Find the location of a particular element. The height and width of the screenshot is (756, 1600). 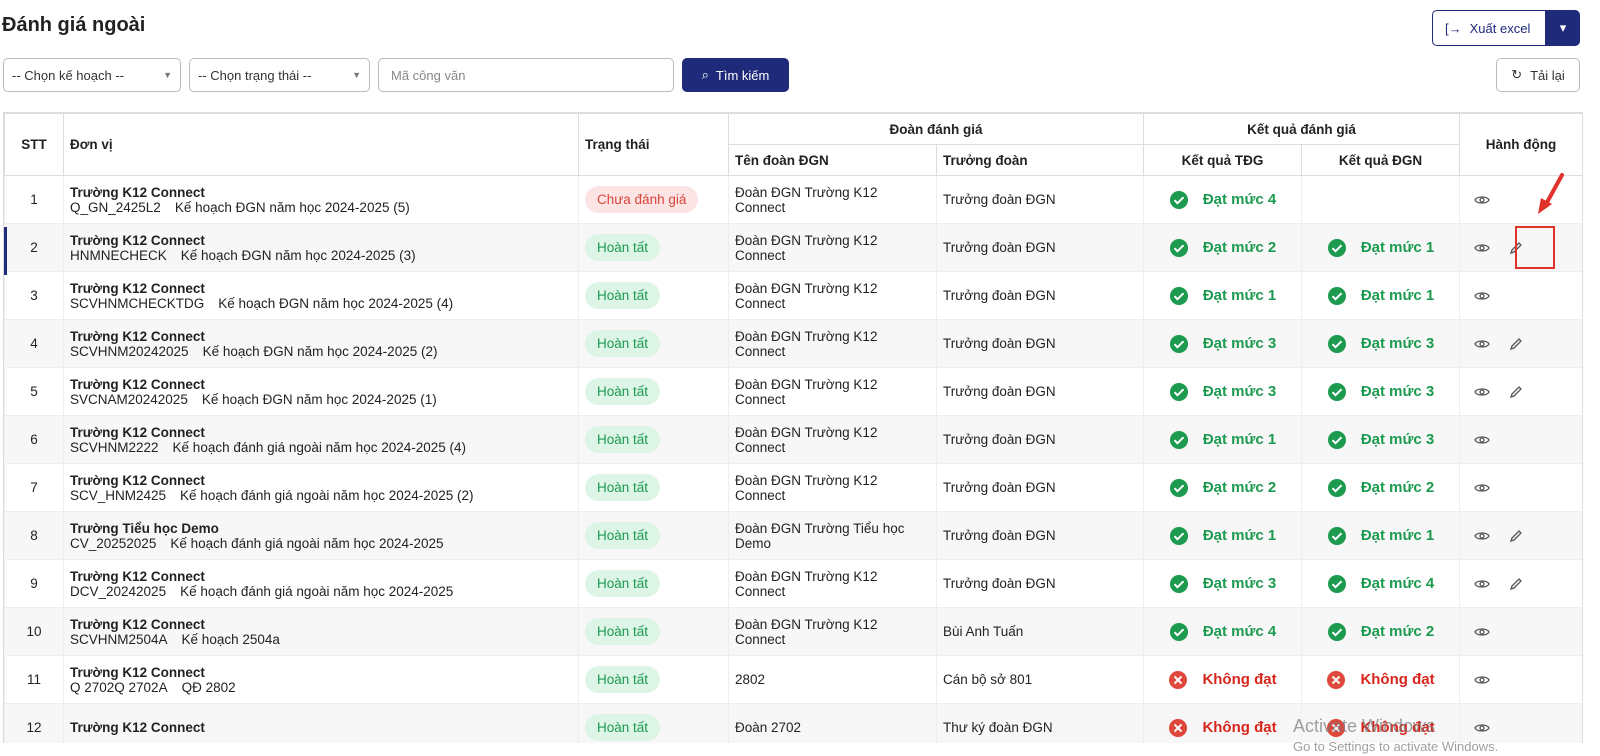

code-input: Mã công văn is located at coordinates (526, 75).